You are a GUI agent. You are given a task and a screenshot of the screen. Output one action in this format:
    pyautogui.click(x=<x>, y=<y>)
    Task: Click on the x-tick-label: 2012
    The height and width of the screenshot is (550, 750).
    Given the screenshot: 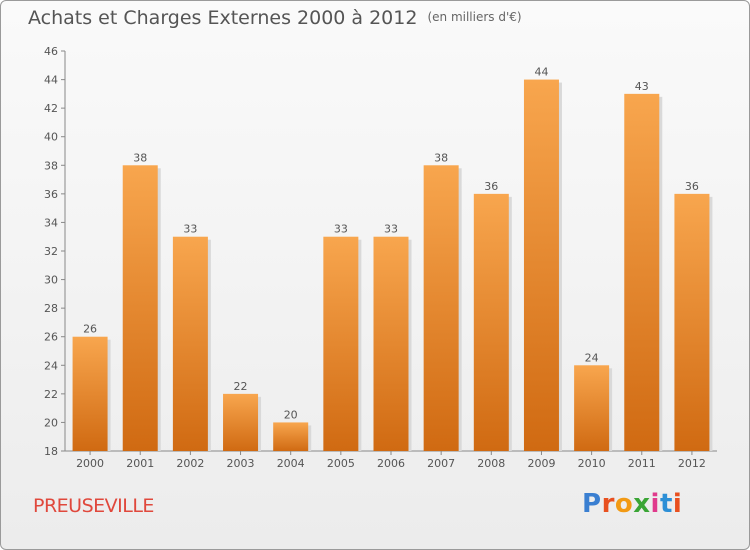 What is the action you would take?
    pyautogui.click(x=692, y=463)
    